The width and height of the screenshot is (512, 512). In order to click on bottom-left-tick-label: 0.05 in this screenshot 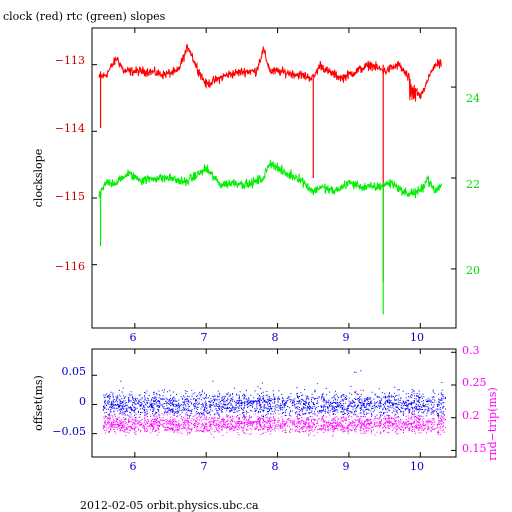, I will do `click(74, 371)`.